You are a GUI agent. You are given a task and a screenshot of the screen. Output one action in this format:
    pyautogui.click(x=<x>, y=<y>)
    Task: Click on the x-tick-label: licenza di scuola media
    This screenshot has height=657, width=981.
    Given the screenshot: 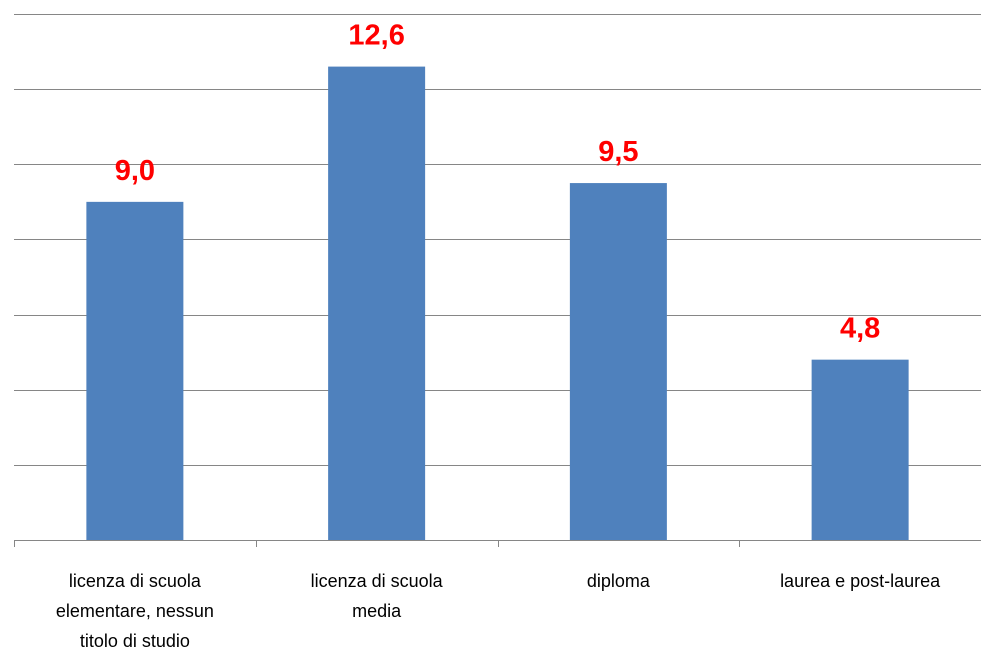 What is the action you would take?
    pyautogui.click(x=377, y=596)
    